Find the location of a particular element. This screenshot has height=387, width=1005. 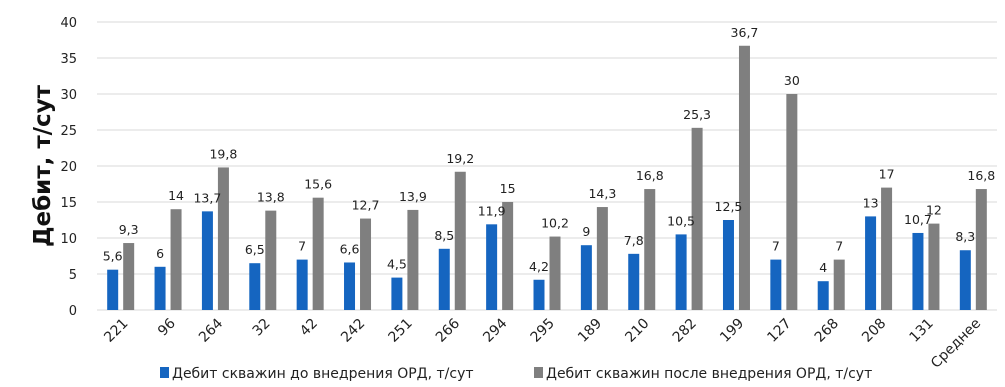

data-label: 17 is located at coordinates (887, 174).